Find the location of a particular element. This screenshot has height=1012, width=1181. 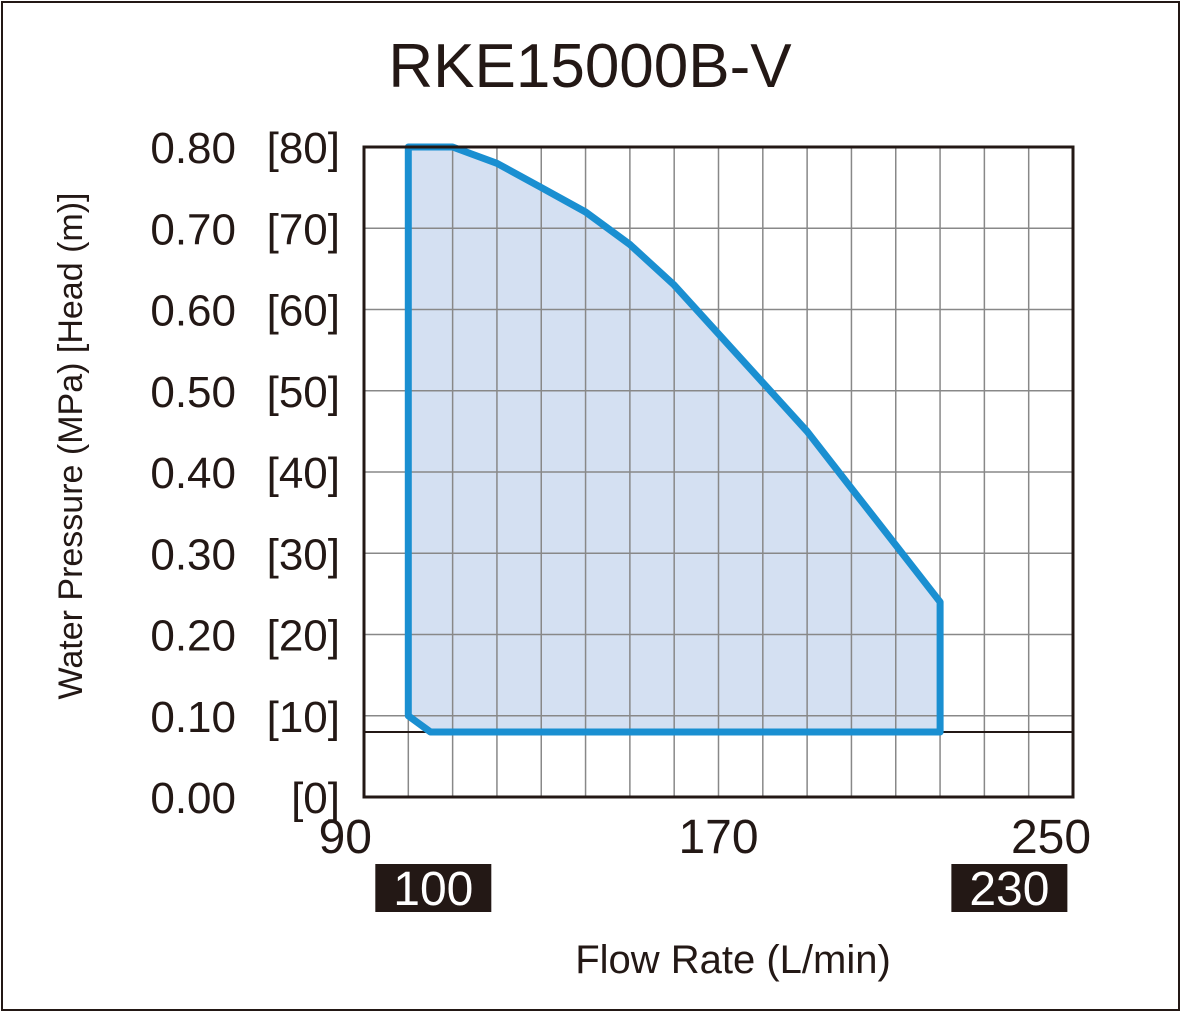

y-tick-label: 0.40 is located at coordinates (193, 473).